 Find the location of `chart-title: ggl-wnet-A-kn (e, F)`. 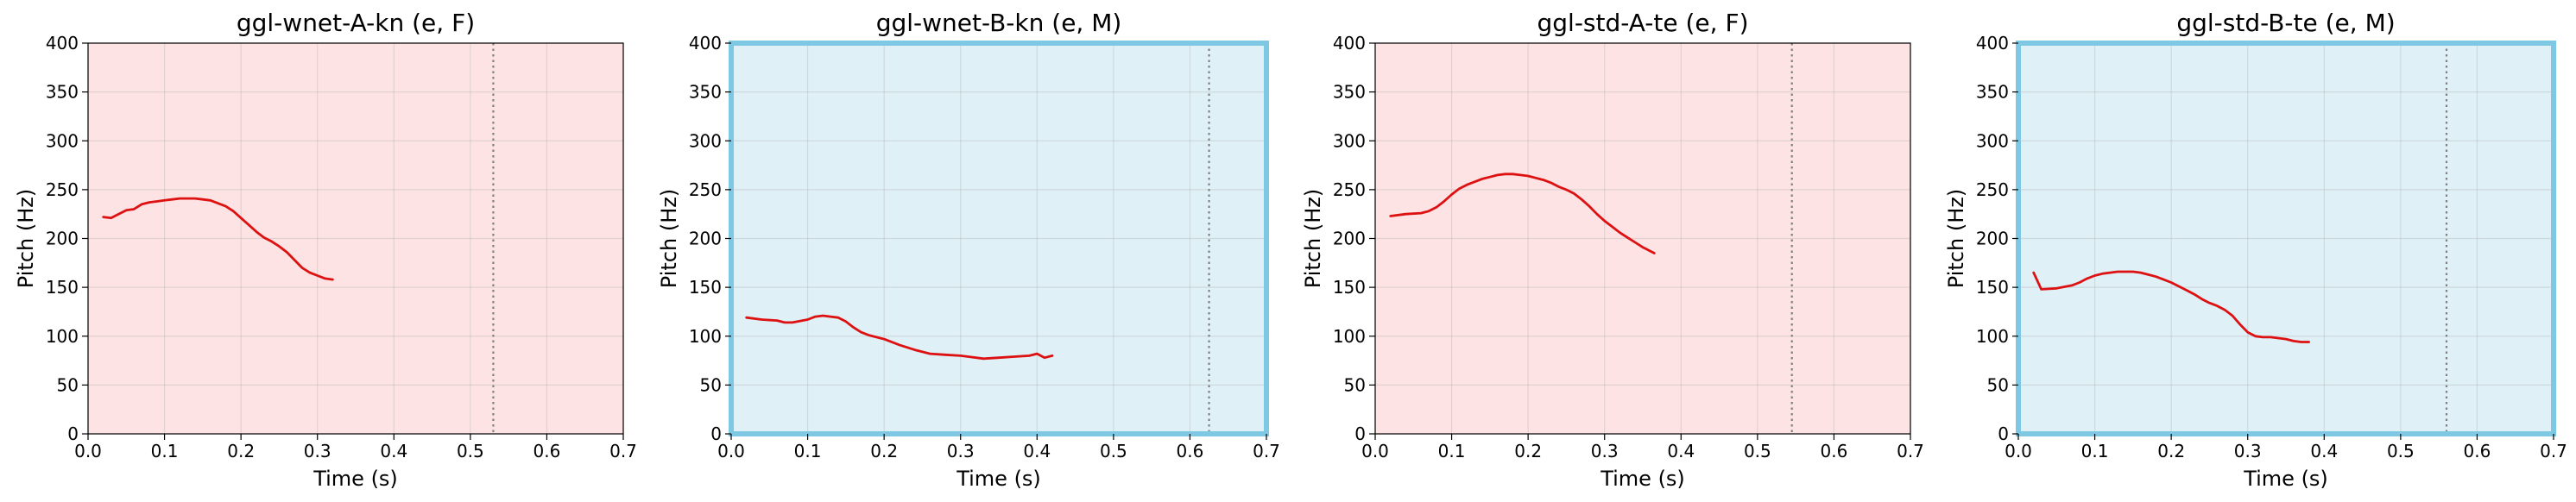

chart-title: ggl-wnet-A-kn (e, F) is located at coordinates (356, 23).